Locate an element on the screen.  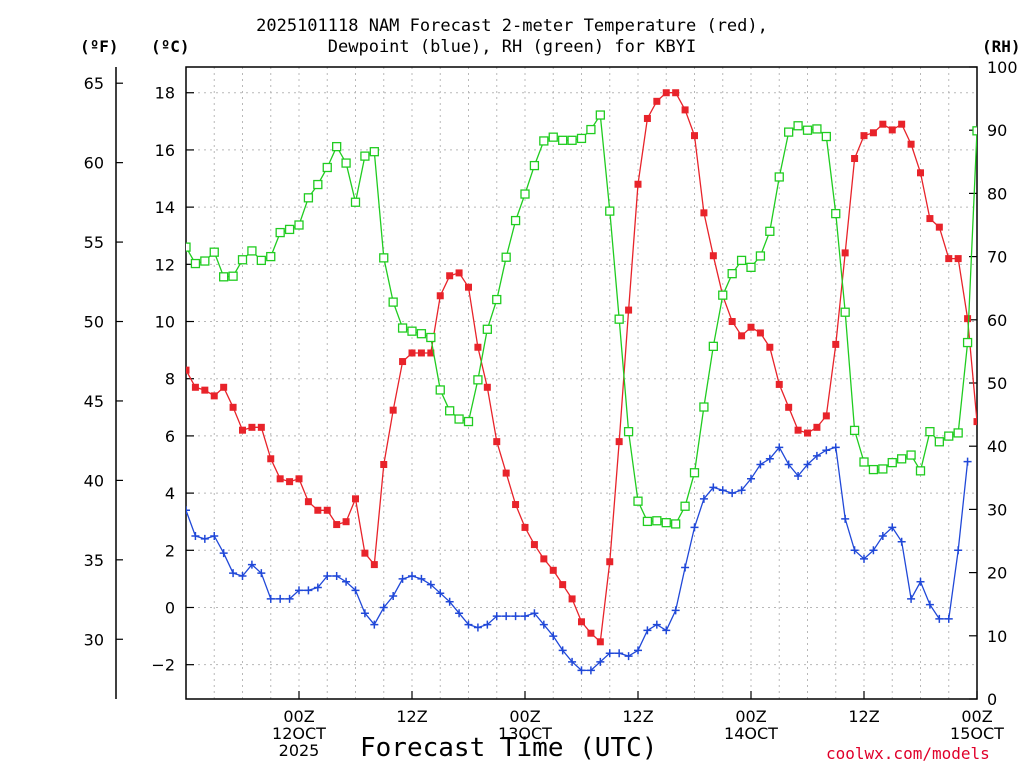
celsius-tick-label: 6 is located at coordinates (170, 436).